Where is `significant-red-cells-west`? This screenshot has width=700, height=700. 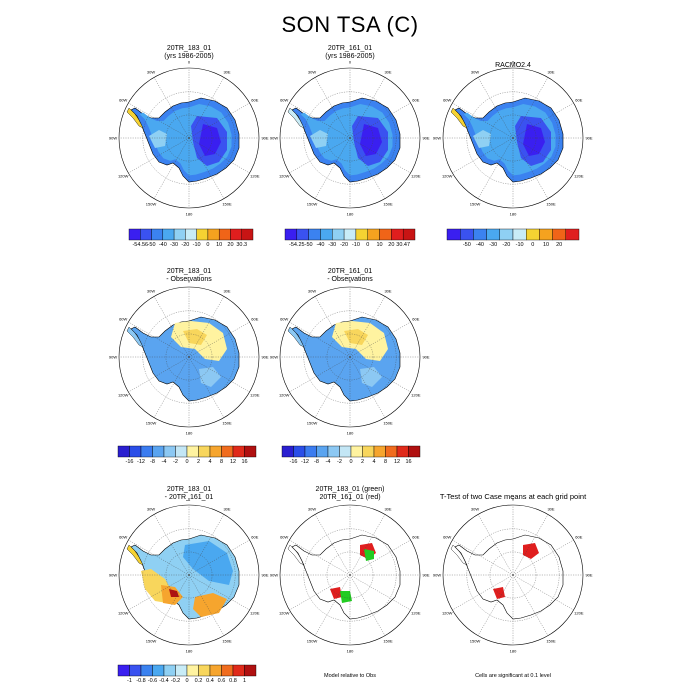 significant-red-cells-west is located at coordinates (336, 593).